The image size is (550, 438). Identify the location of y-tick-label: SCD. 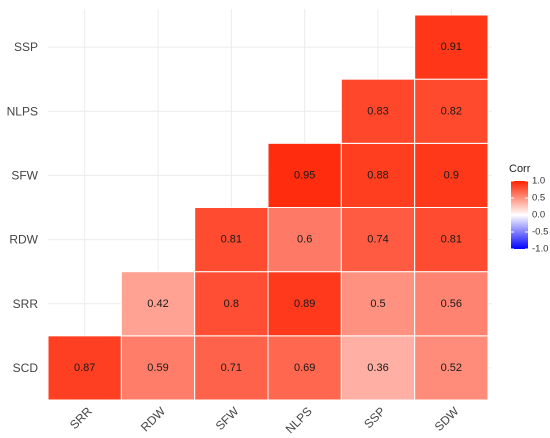
(26, 368).